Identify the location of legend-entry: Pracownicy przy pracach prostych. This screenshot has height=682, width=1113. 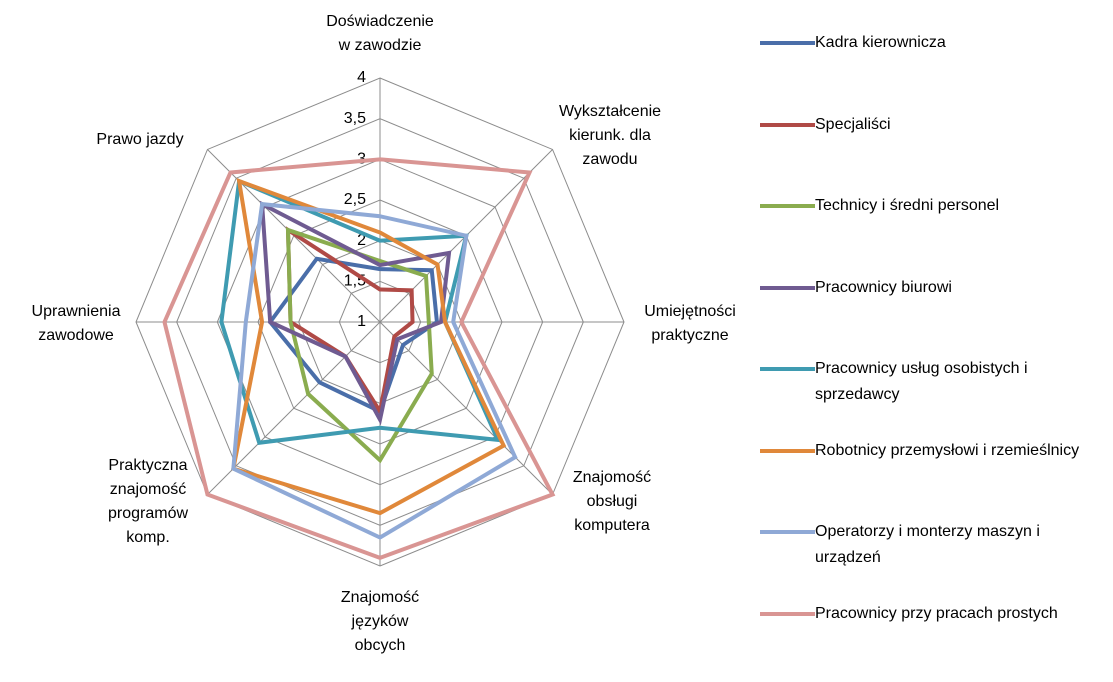
(935, 641).